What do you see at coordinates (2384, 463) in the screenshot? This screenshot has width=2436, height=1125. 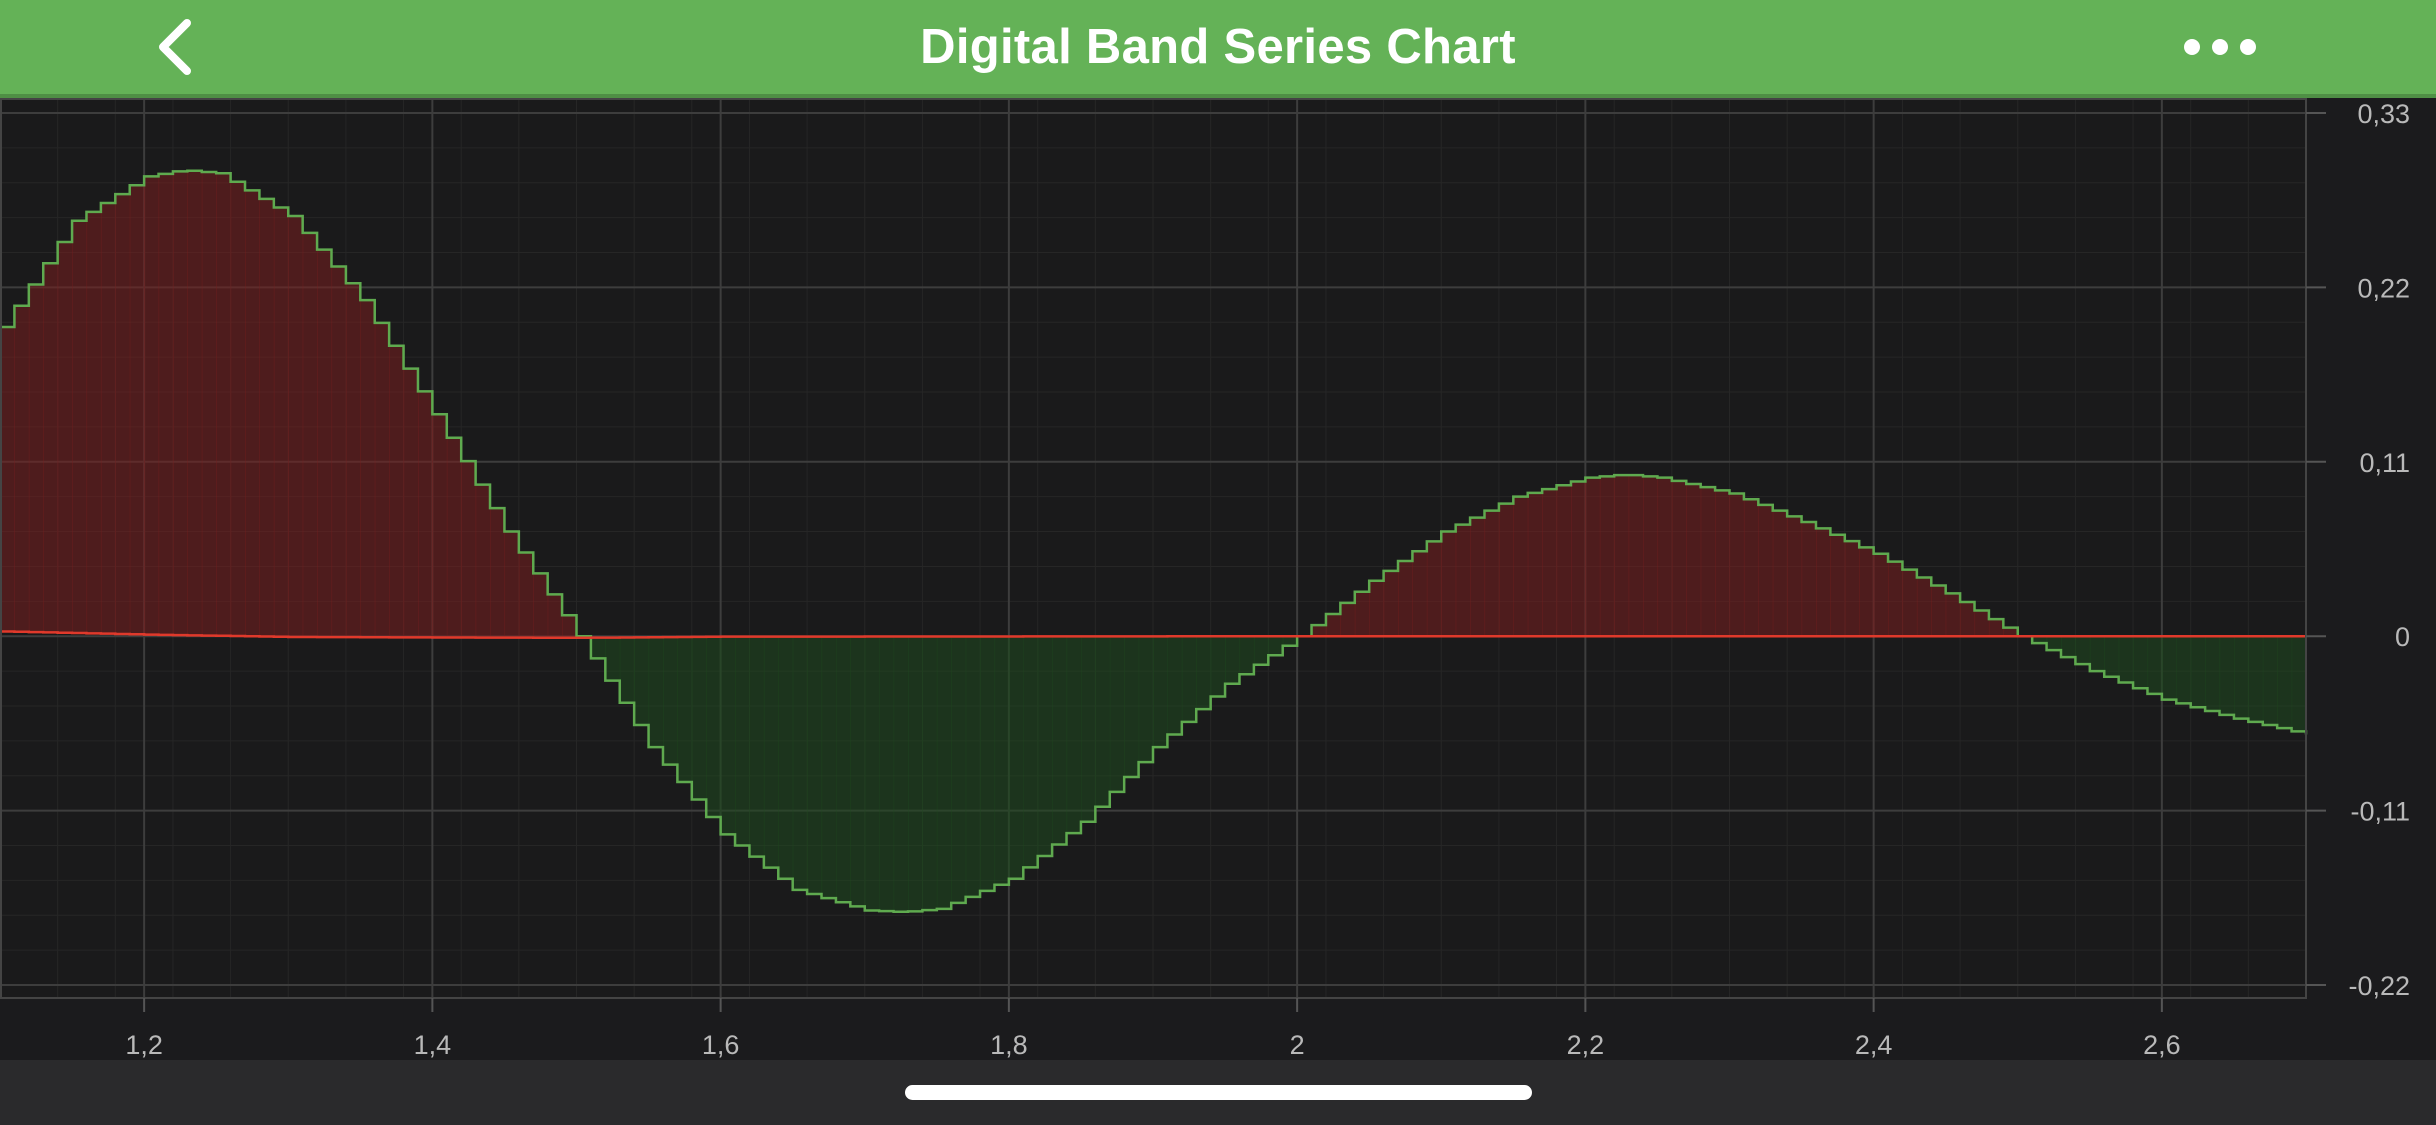 I see `y-tick-label: 0,11` at bounding box center [2384, 463].